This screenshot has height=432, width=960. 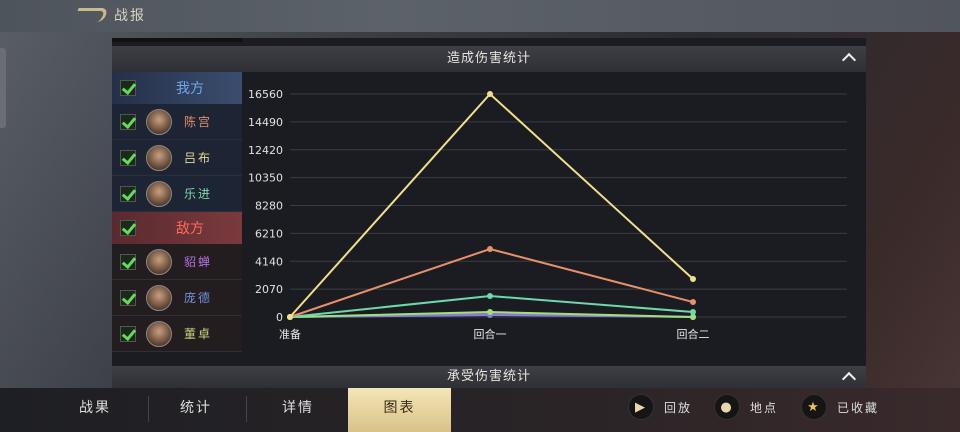 What do you see at coordinates (764, 407) in the screenshot?
I see `location-label: 地点` at bounding box center [764, 407].